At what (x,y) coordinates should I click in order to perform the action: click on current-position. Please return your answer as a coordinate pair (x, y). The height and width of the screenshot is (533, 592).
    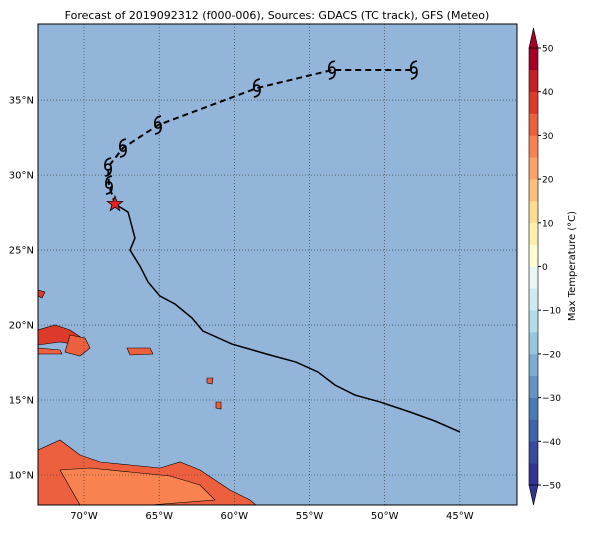
    Looking at the image, I should click on (115, 203).